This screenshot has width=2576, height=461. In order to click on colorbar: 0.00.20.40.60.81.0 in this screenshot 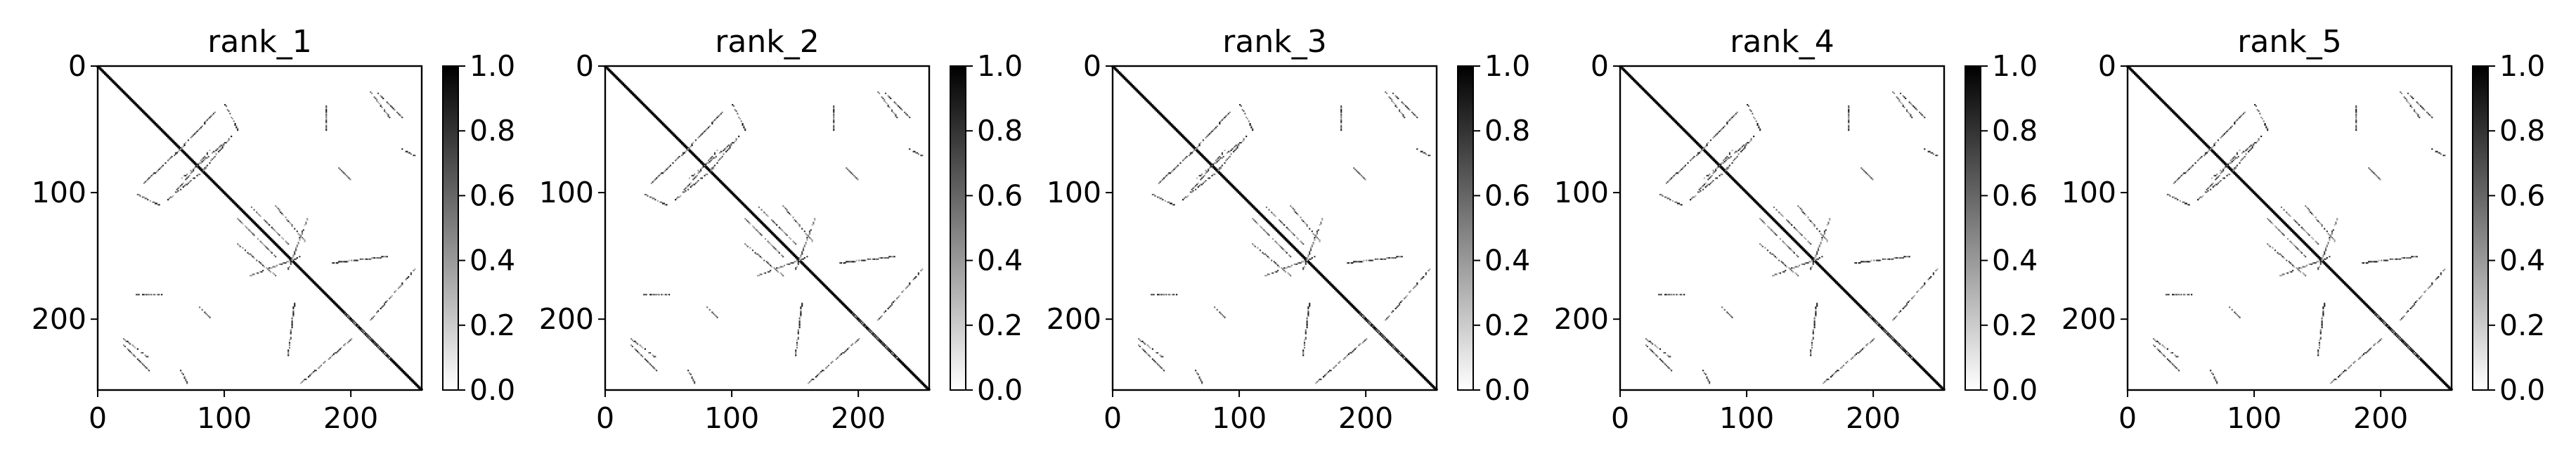, I will do `click(2002, 228)`.